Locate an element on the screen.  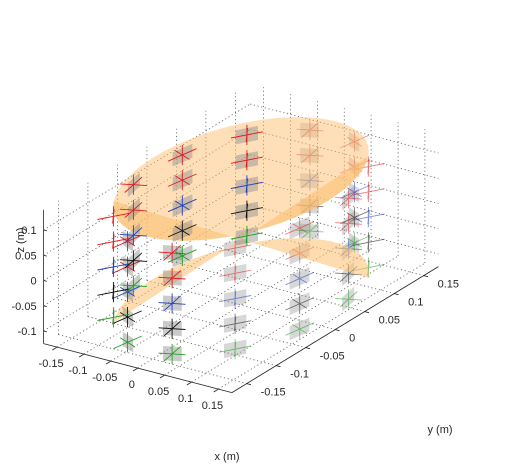
cylinder-top is located at coordinates (241, 179).